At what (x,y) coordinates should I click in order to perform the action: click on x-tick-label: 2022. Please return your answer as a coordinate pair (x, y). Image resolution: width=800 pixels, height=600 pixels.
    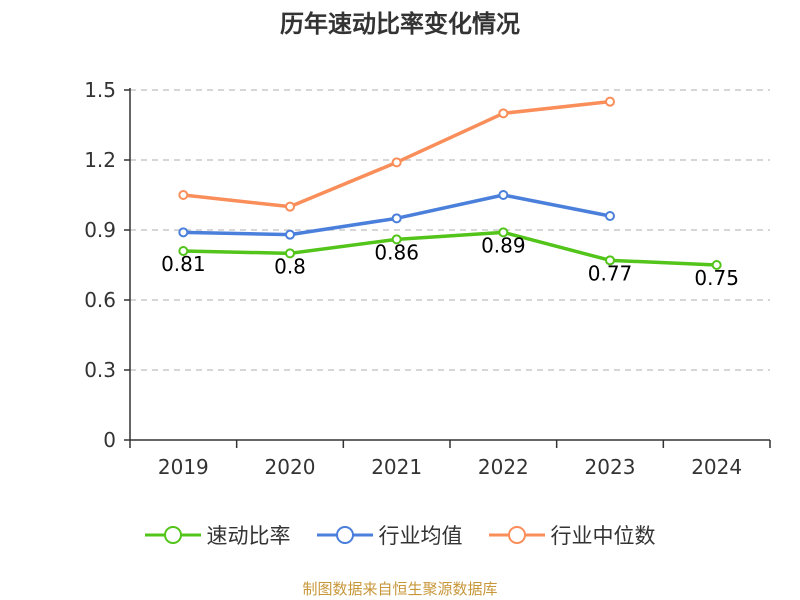
    Looking at the image, I should click on (503, 467).